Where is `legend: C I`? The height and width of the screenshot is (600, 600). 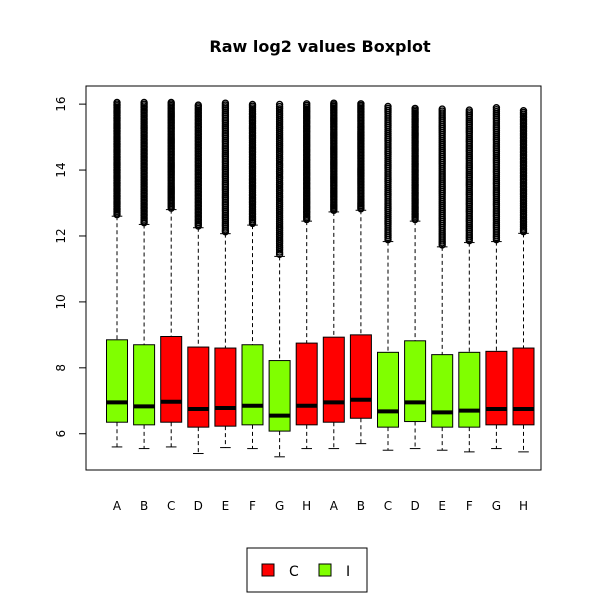 legend: C I is located at coordinates (307, 570).